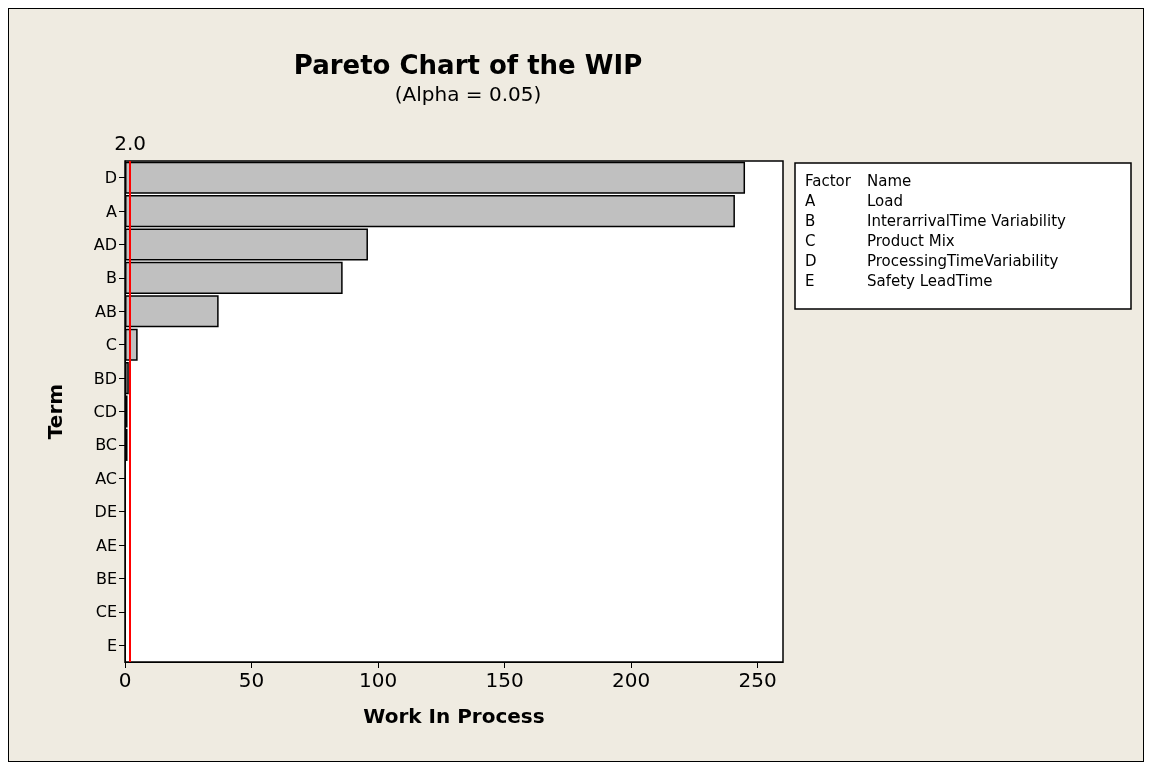 This screenshot has height=770, width=1152. I want to click on x-tick-label: 250, so click(757, 680).